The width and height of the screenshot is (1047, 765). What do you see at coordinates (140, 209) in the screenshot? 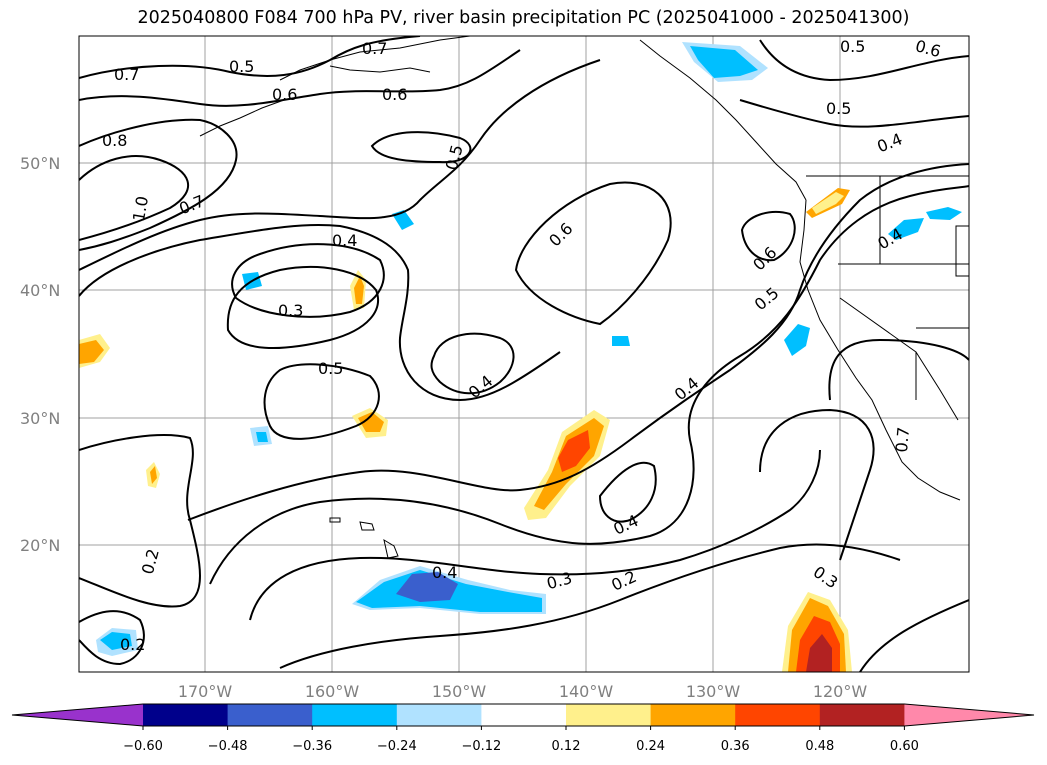
I see `contour-label: 1.0` at bounding box center [140, 209].